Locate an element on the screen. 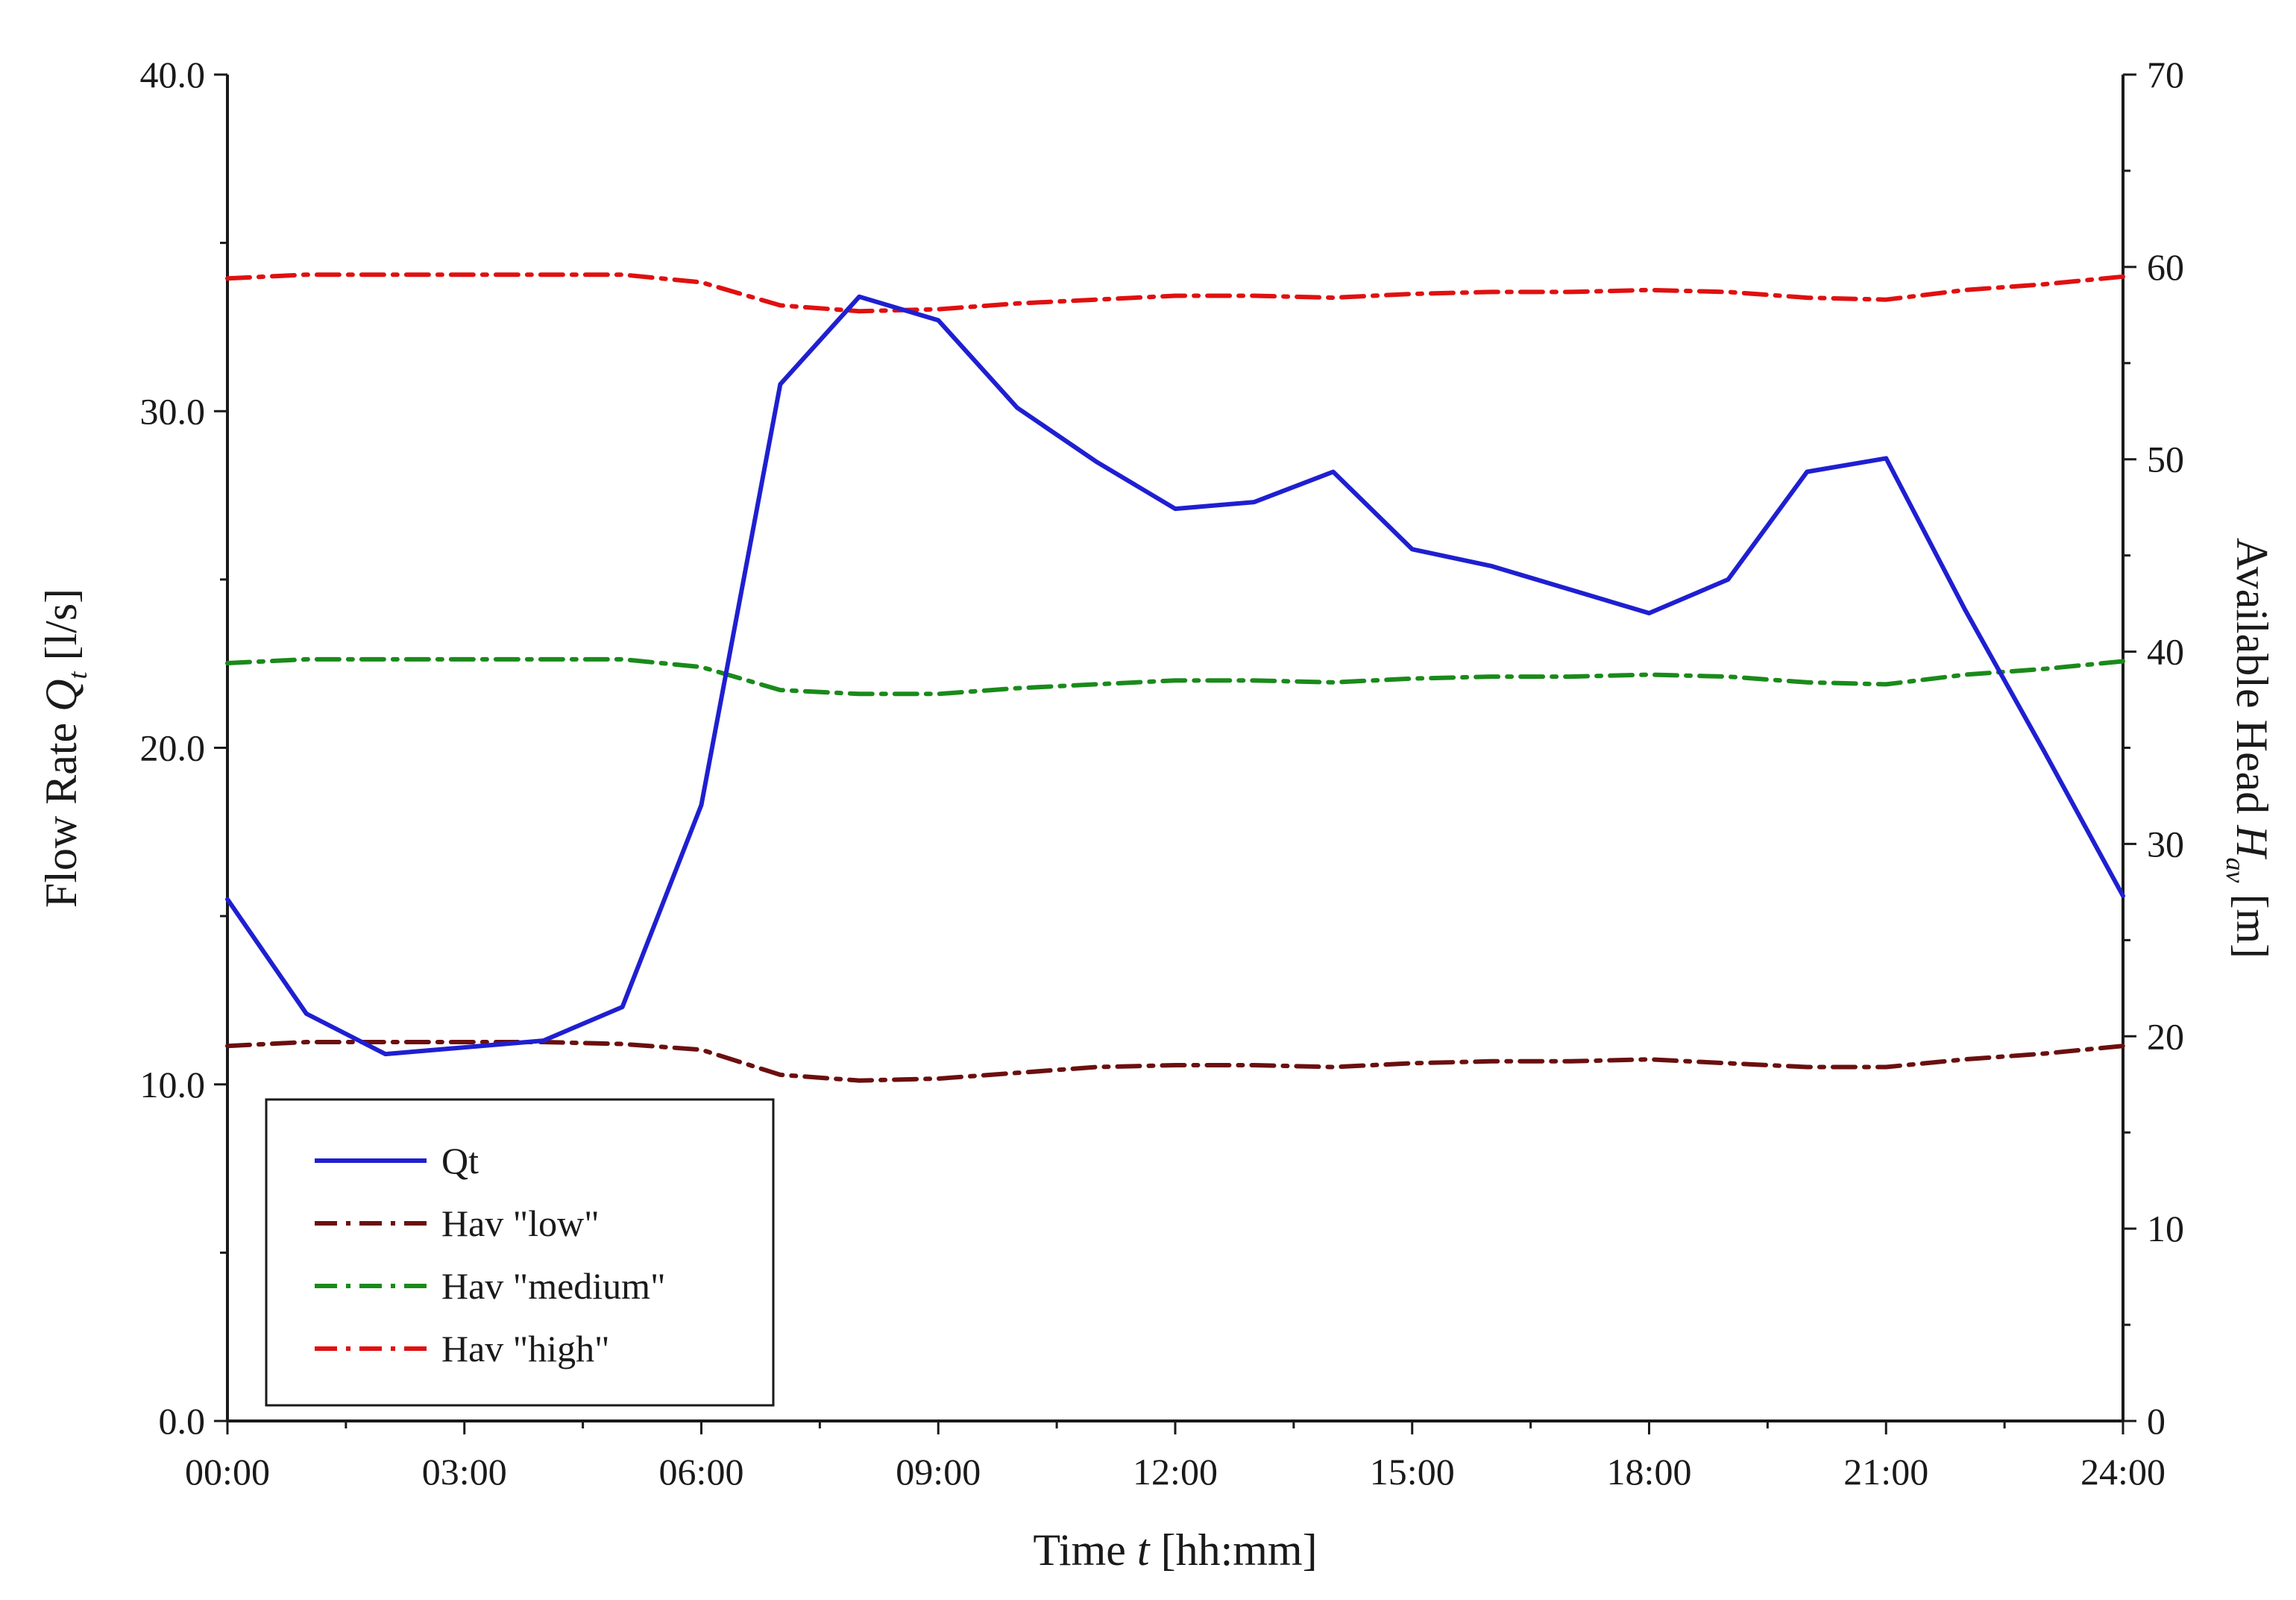 Image resolution: width=2296 pixels, height=1600 pixels. x-tick-label: 03:00 is located at coordinates (465, 1472).